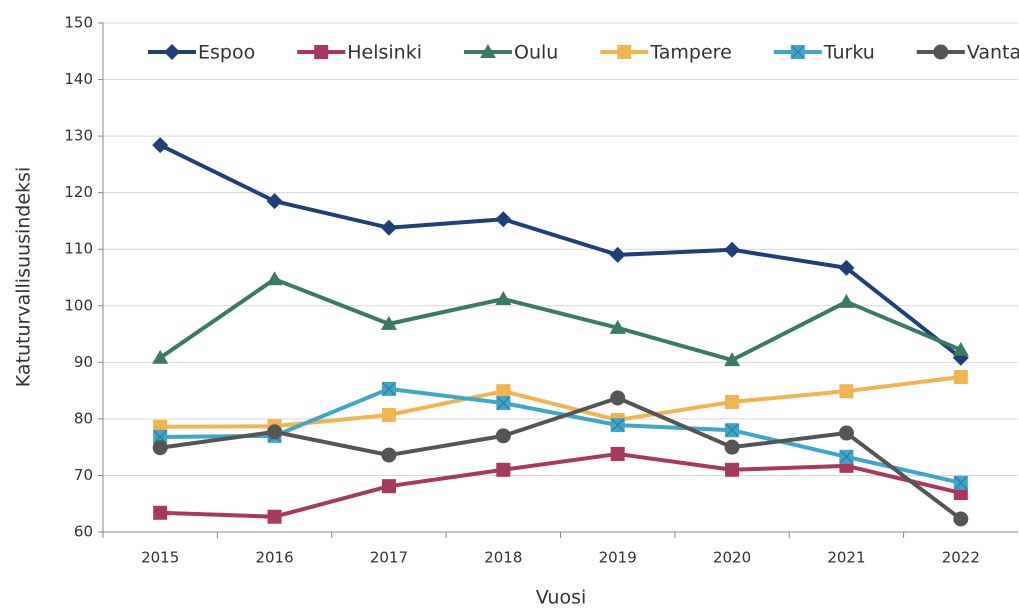  Describe the element at coordinates (274, 558) in the screenshot. I see `x-tick-label: 2016` at that location.